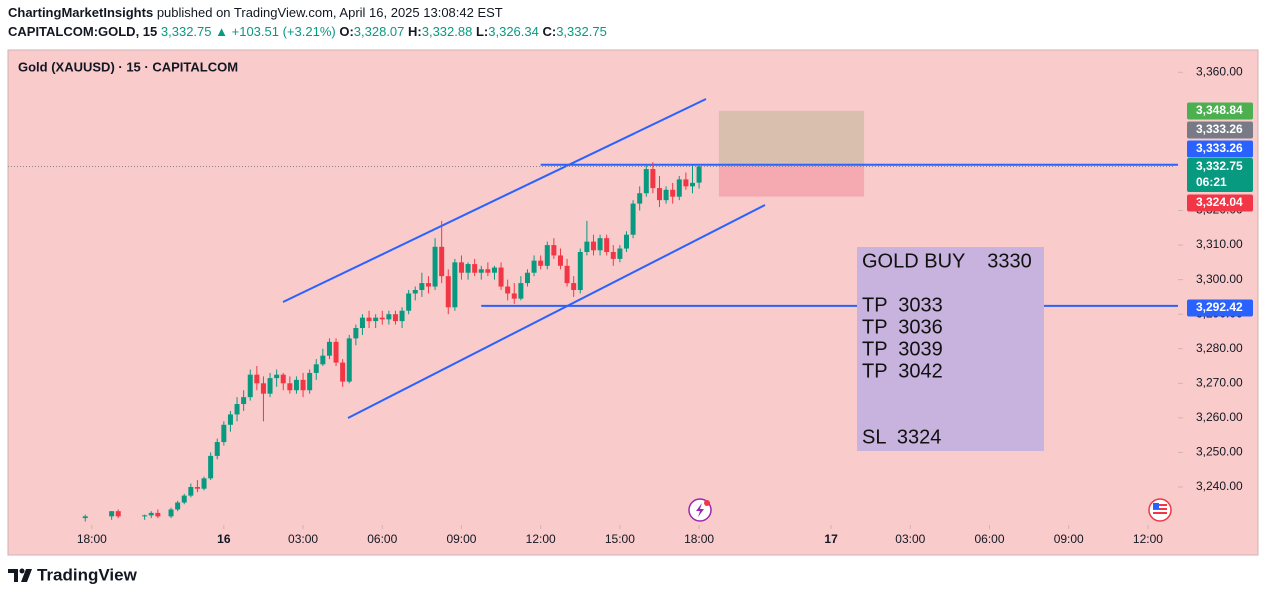 The image size is (1266, 596). Describe the element at coordinates (224, 539) in the screenshot. I see `x-tick-label: 16` at that location.